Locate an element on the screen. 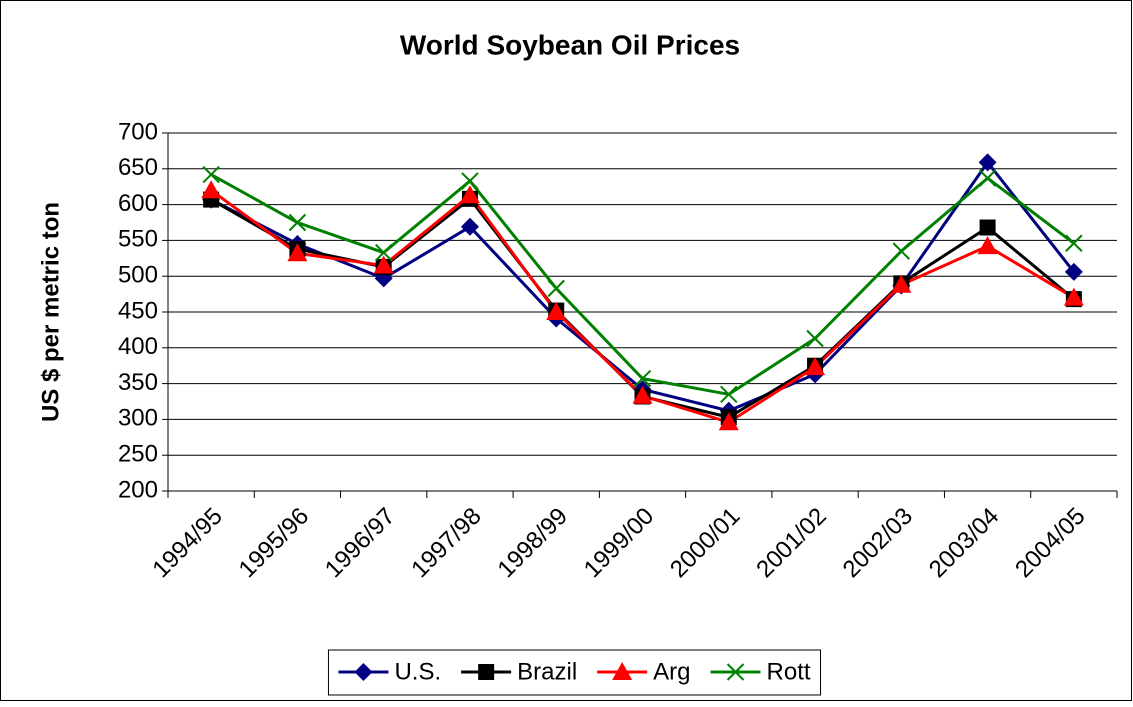 The width and height of the screenshot is (1133, 707). y-tick-label: 200 is located at coordinates (138, 489).